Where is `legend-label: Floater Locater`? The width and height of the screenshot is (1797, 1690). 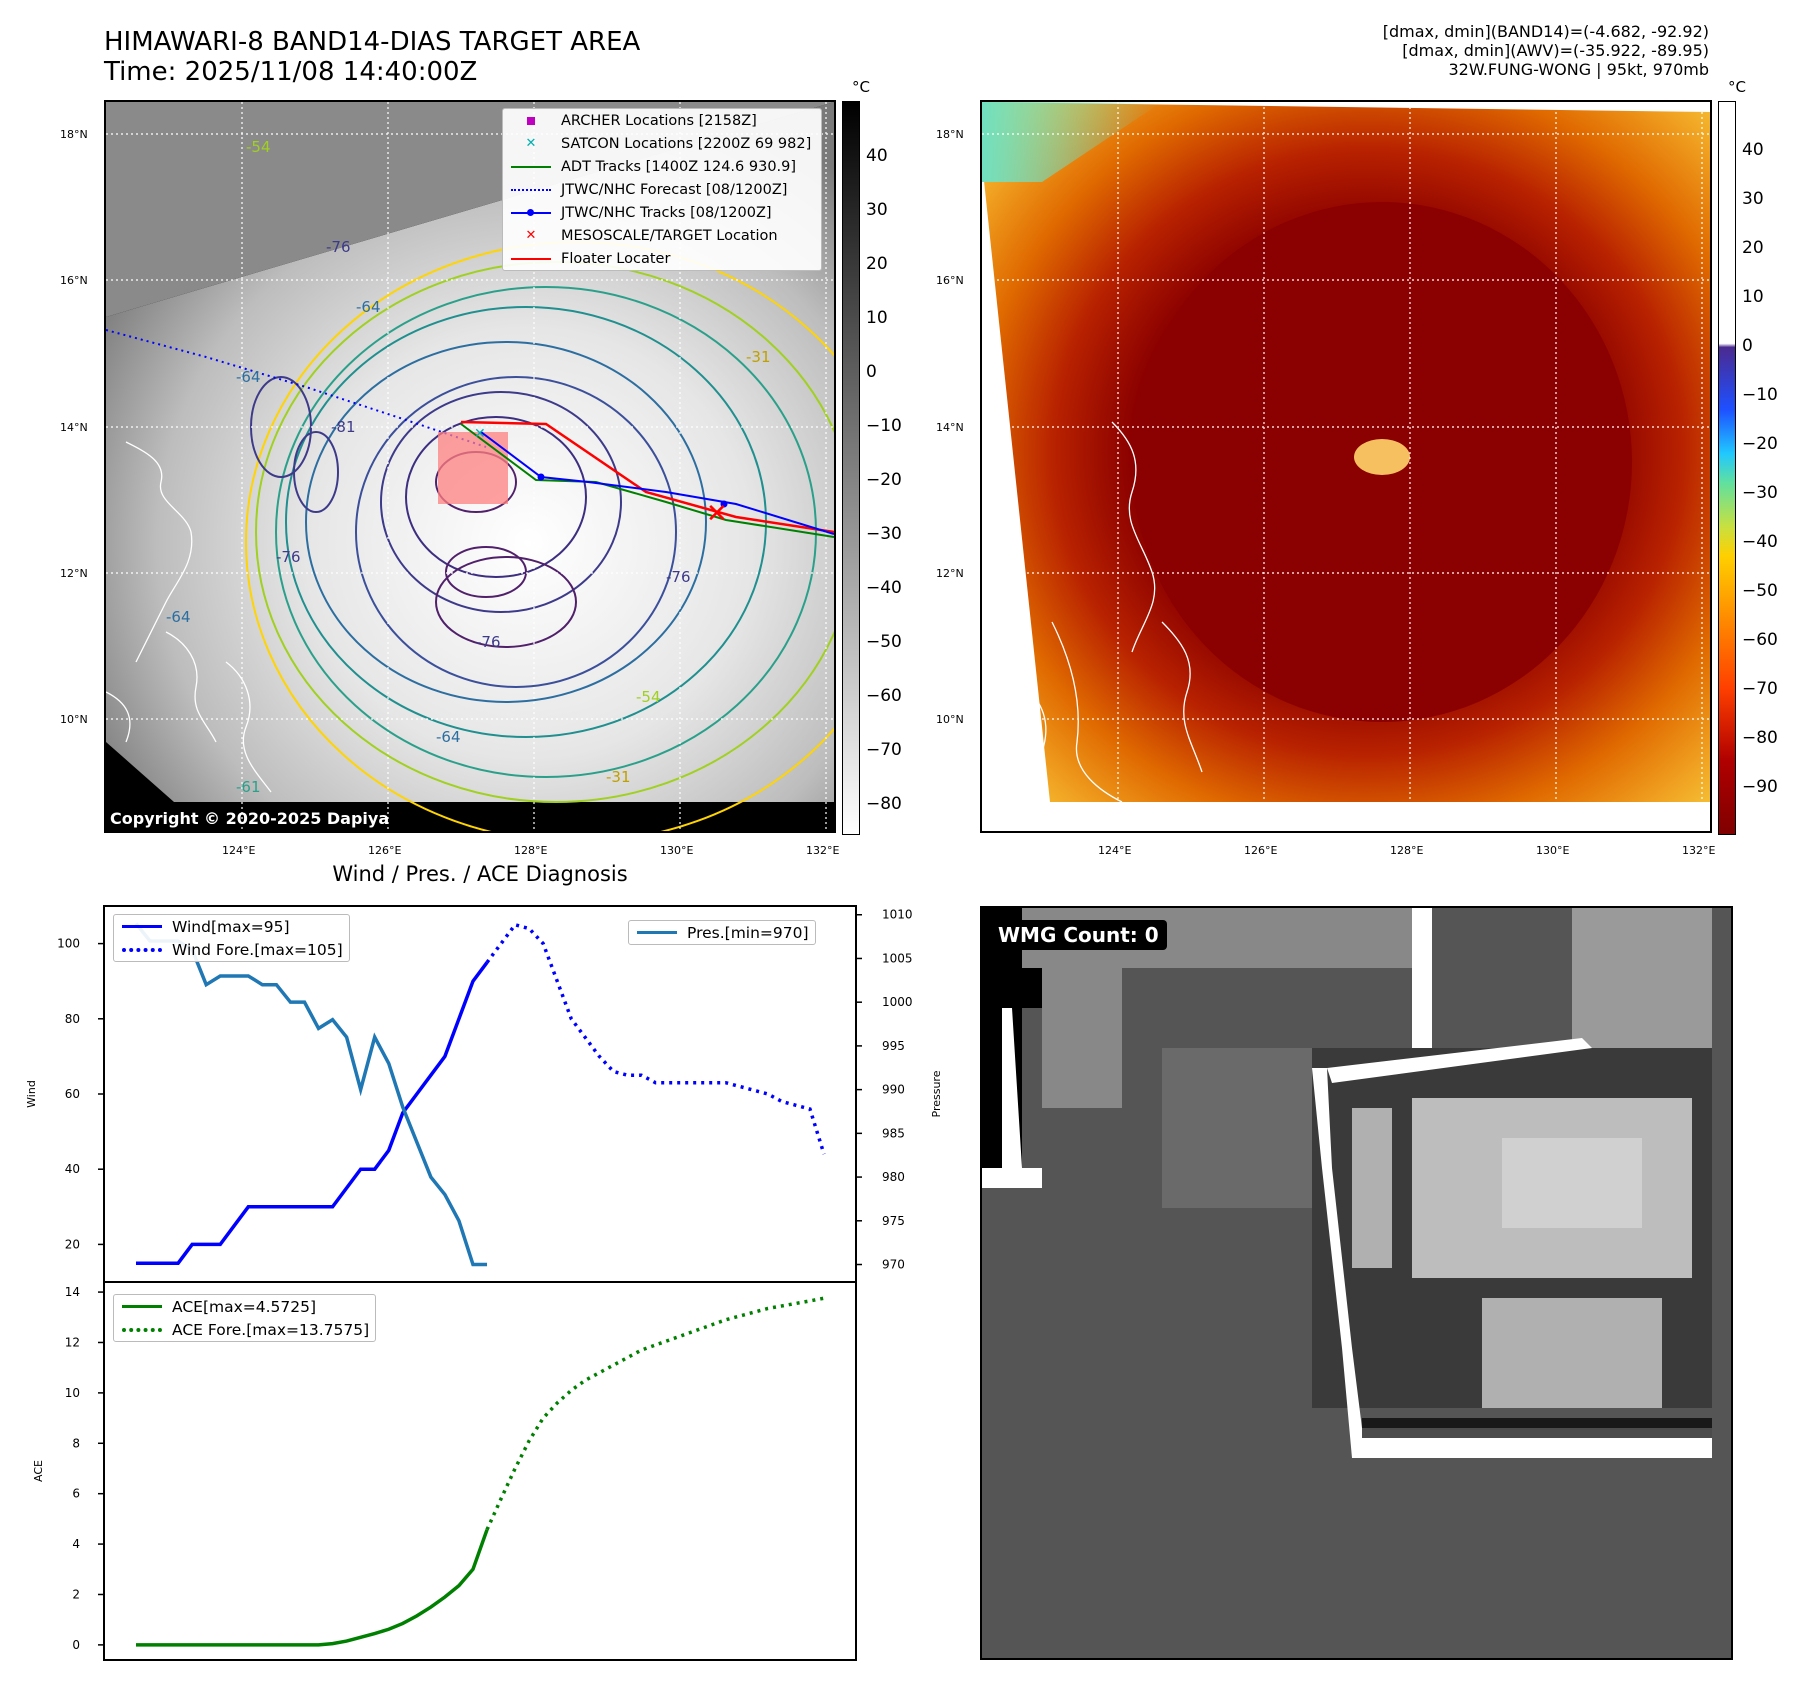
legend-label: Floater Locater is located at coordinates (616, 258).